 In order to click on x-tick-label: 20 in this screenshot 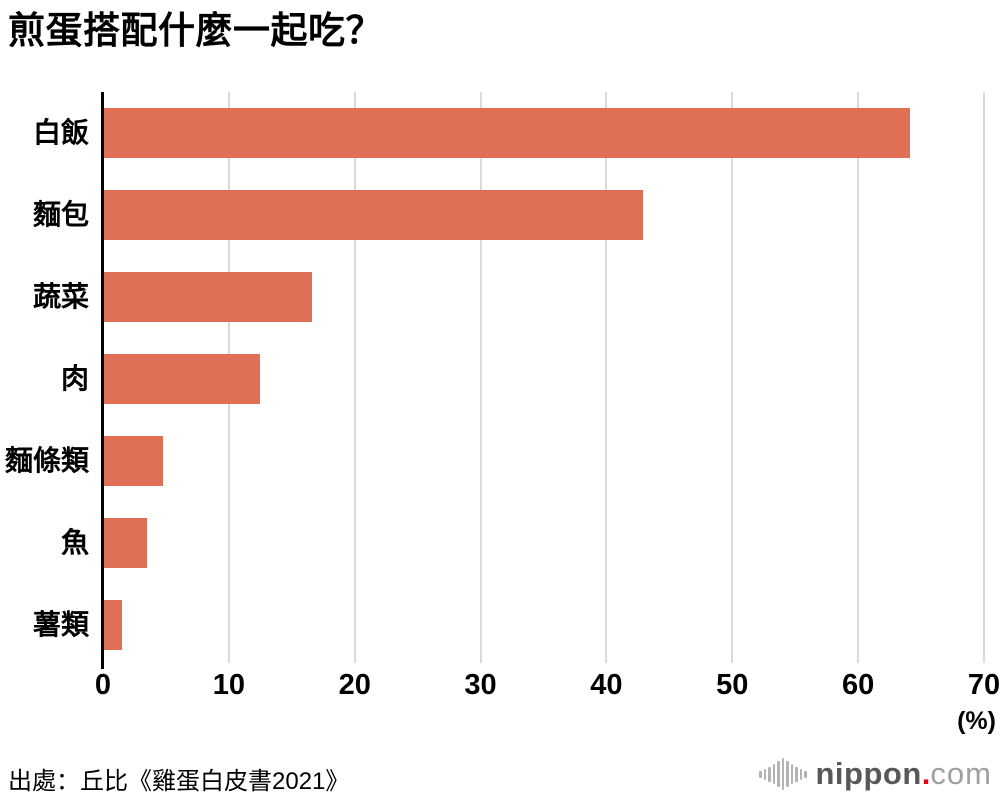, I will do `click(354, 685)`.